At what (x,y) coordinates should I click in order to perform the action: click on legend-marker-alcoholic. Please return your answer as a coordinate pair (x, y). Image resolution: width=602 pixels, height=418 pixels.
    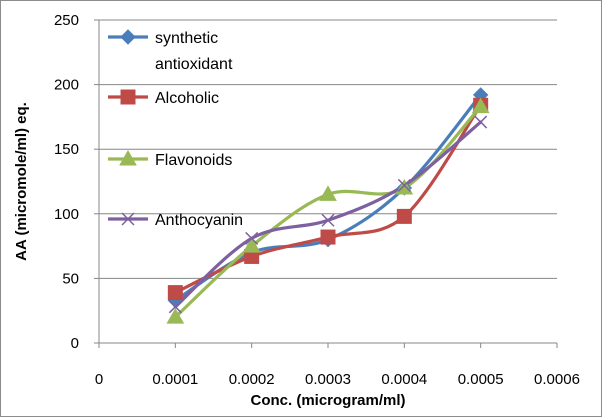
    Looking at the image, I should click on (128, 97).